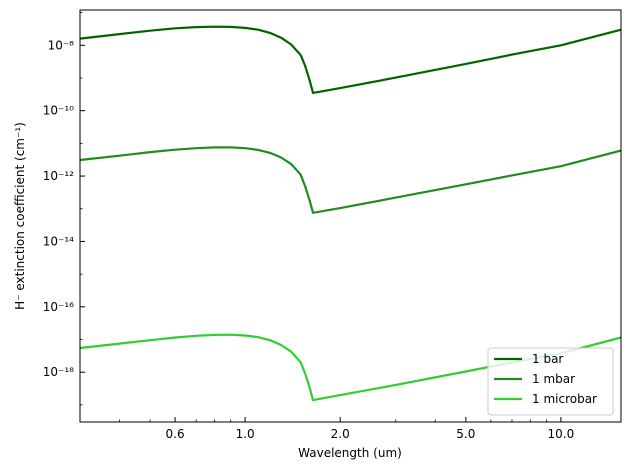 This screenshot has width=630, height=470. I want to click on y-axis-ticks: 10⁻¹⁸ 10⁻¹⁶ 10⁻¹⁴ 10⁻¹² 10⁻¹⁰ 10⁻⁸, so click(64, 209).